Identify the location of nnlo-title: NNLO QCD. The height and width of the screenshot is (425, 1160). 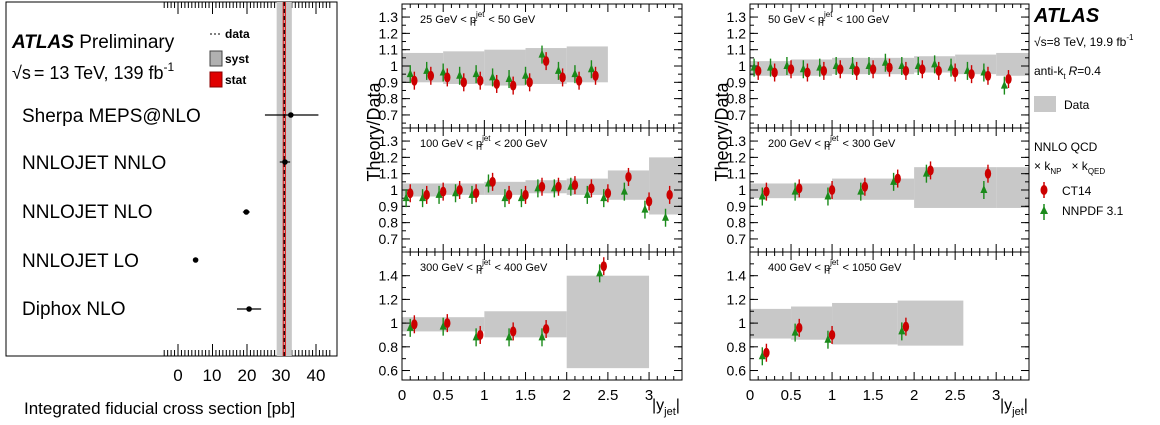
(1066, 147).